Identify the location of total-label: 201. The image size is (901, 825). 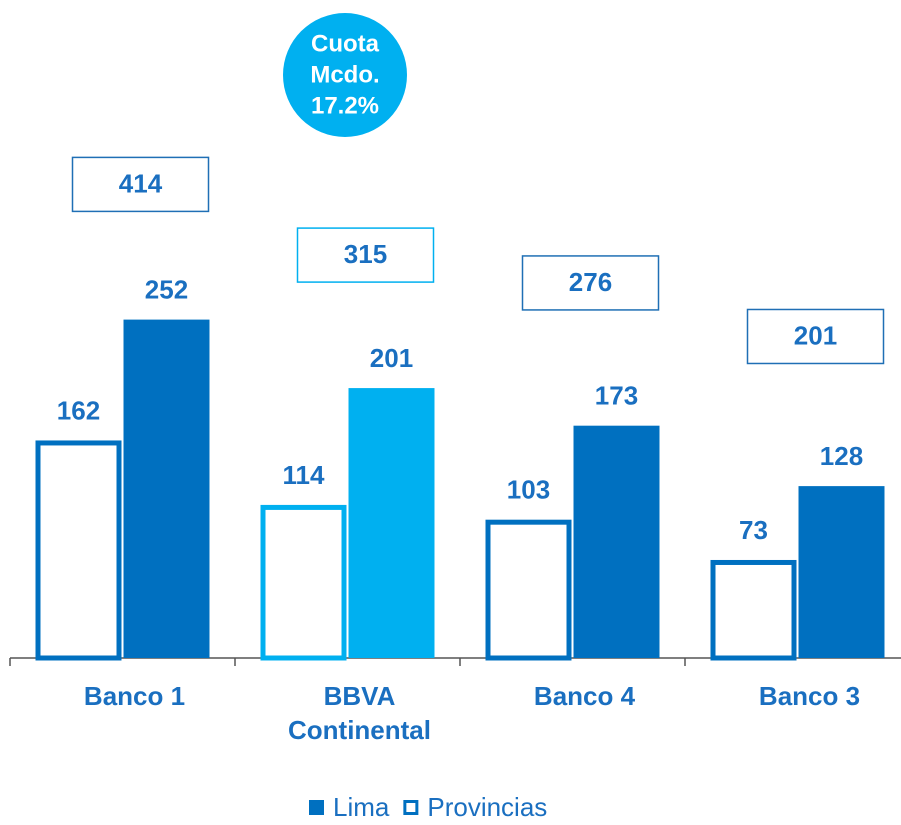
(815, 335).